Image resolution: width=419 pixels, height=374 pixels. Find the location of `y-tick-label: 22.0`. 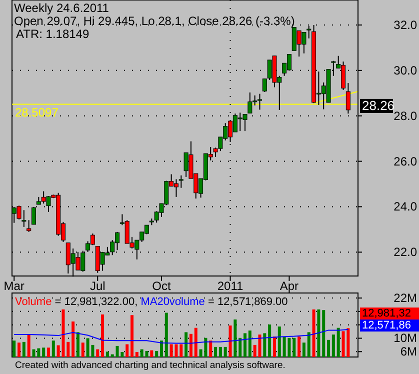

y-tick-label: 22.0 is located at coordinates (406, 252).